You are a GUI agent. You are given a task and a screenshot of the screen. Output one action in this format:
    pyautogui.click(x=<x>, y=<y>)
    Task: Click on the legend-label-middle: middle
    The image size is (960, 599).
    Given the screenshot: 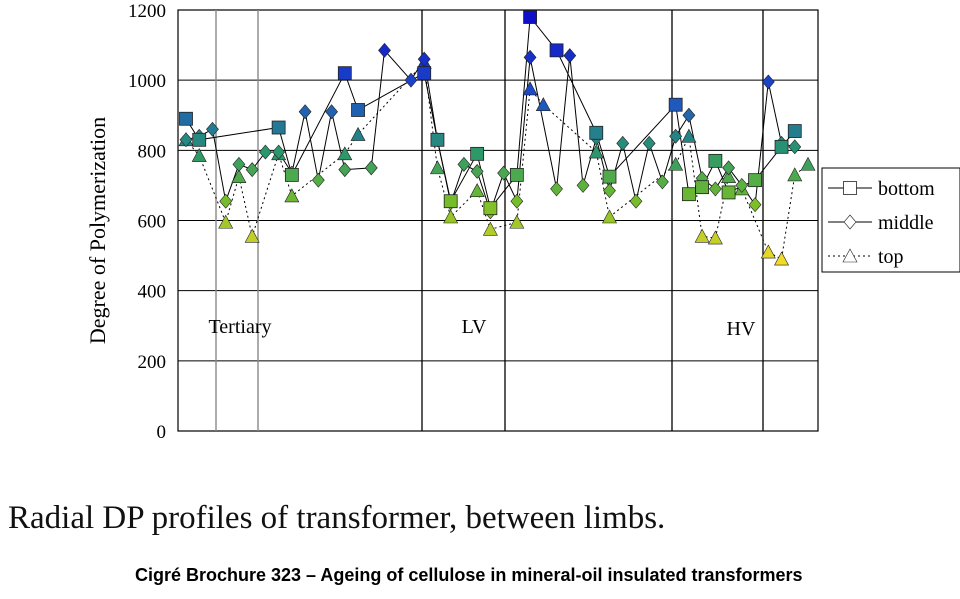 What is the action you would take?
    pyautogui.click(x=906, y=223)
    